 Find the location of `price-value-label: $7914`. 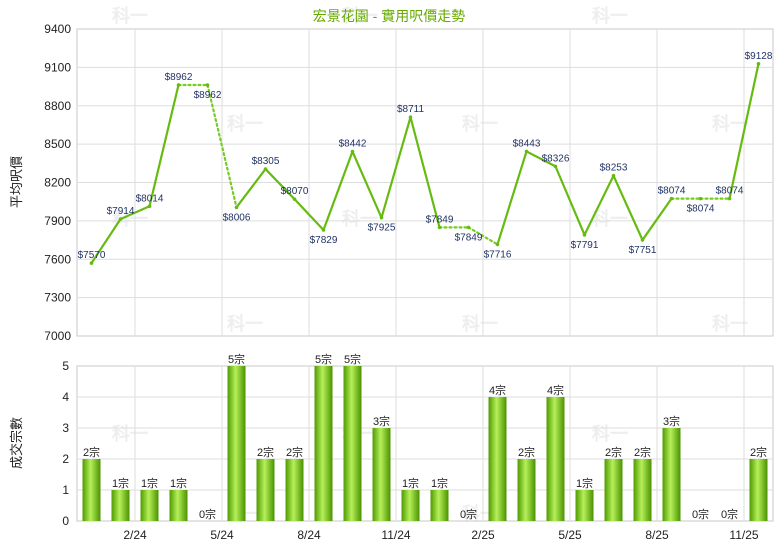

price-value-label: $7914 is located at coordinates (121, 211).